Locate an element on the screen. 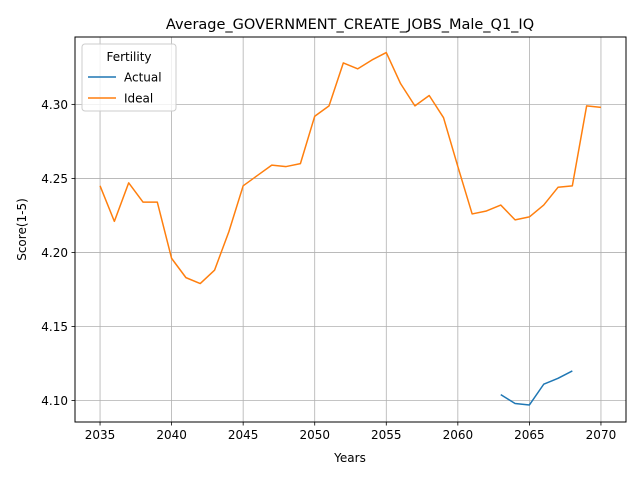 Image resolution: width=640 pixels, height=480 pixels. legend-title: Fertility is located at coordinates (128, 57).